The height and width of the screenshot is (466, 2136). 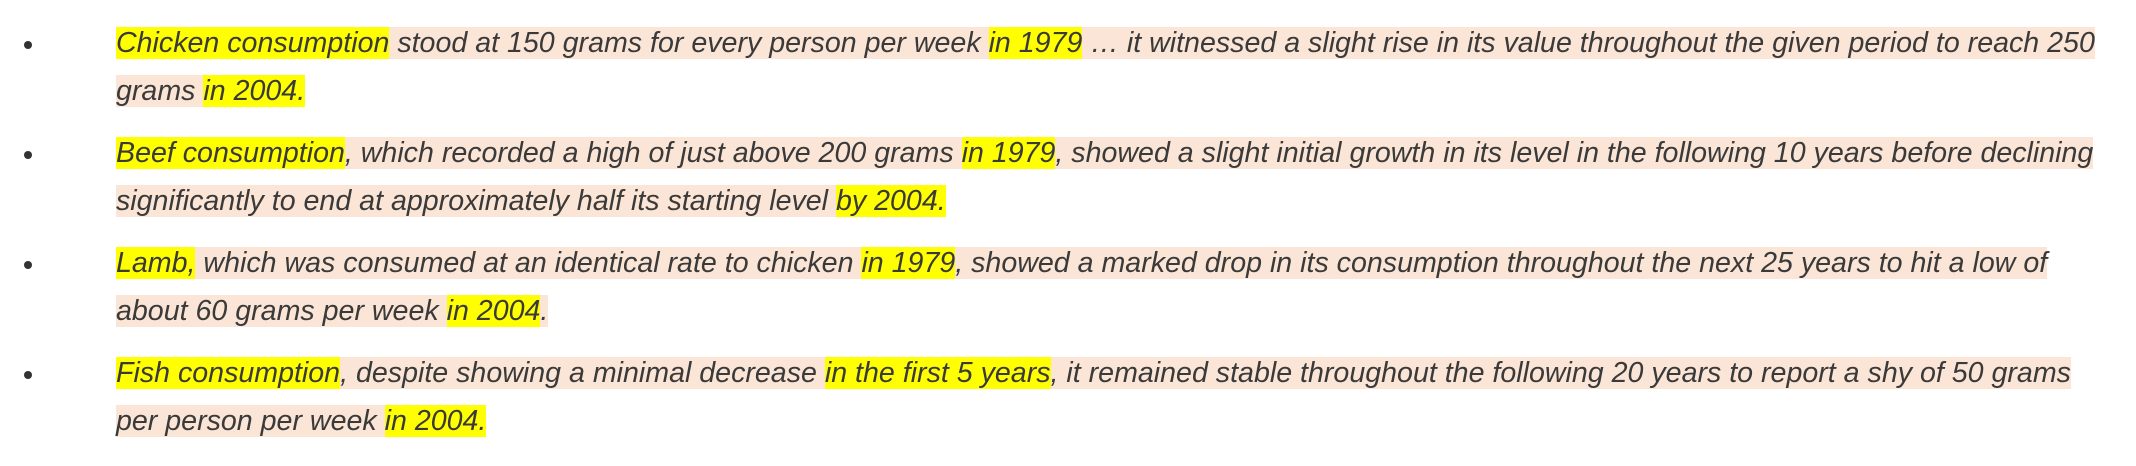 What do you see at coordinates (230, 153) in the screenshot?
I see `highlight: Beef consumption` at bounding box center [230, 153].